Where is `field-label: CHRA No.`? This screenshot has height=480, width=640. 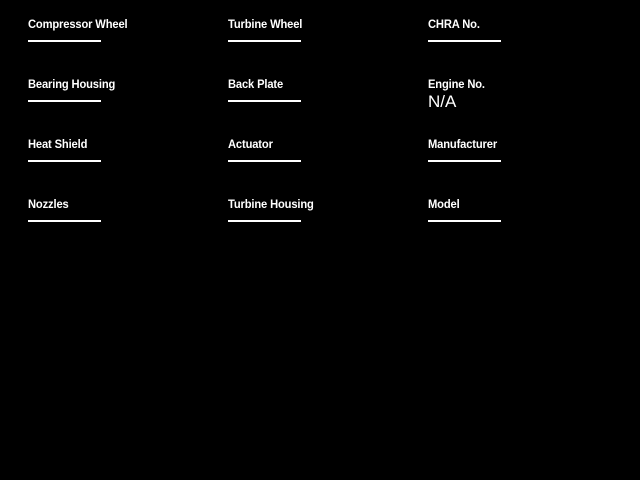 field-label: CHRA No. is located at coordinates (454, 24).